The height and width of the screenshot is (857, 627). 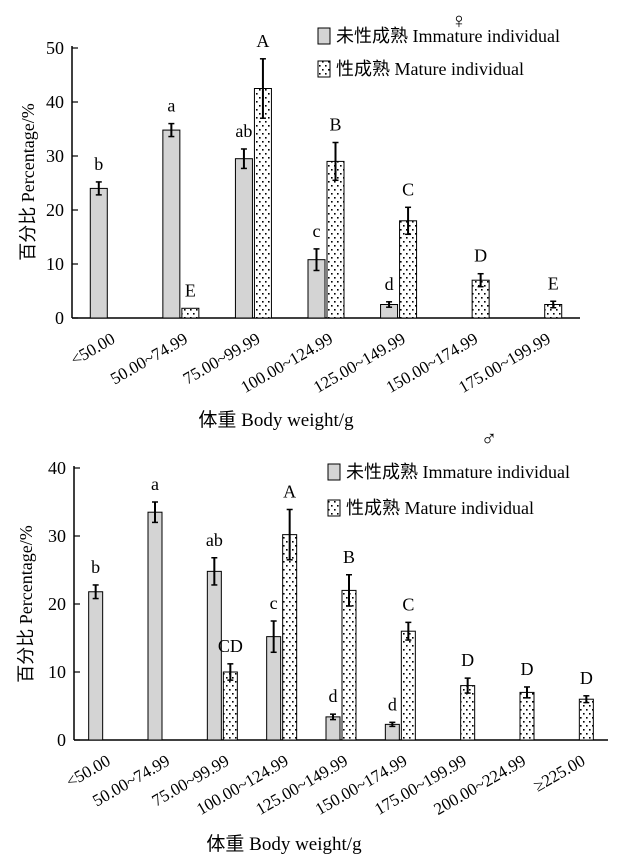 What do you see at coordinates (149, 358) in the screenshot?
I see `x-tick-label: 50.00~74.99` at bounding box center [149, 358].